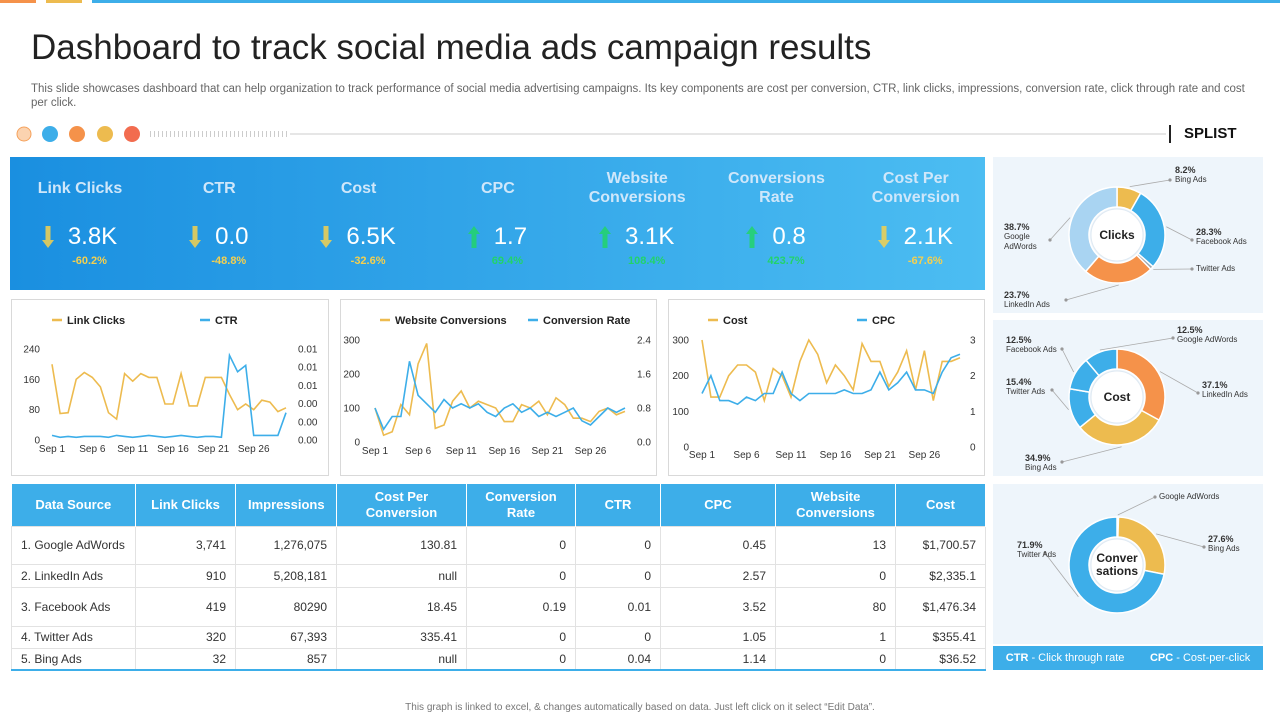 The height and width of the screenshot is (720, 1280). Describe the element at coordinates (401, 505) in the screenshot. I see `column-header: Cost Per Conversion` at that location.